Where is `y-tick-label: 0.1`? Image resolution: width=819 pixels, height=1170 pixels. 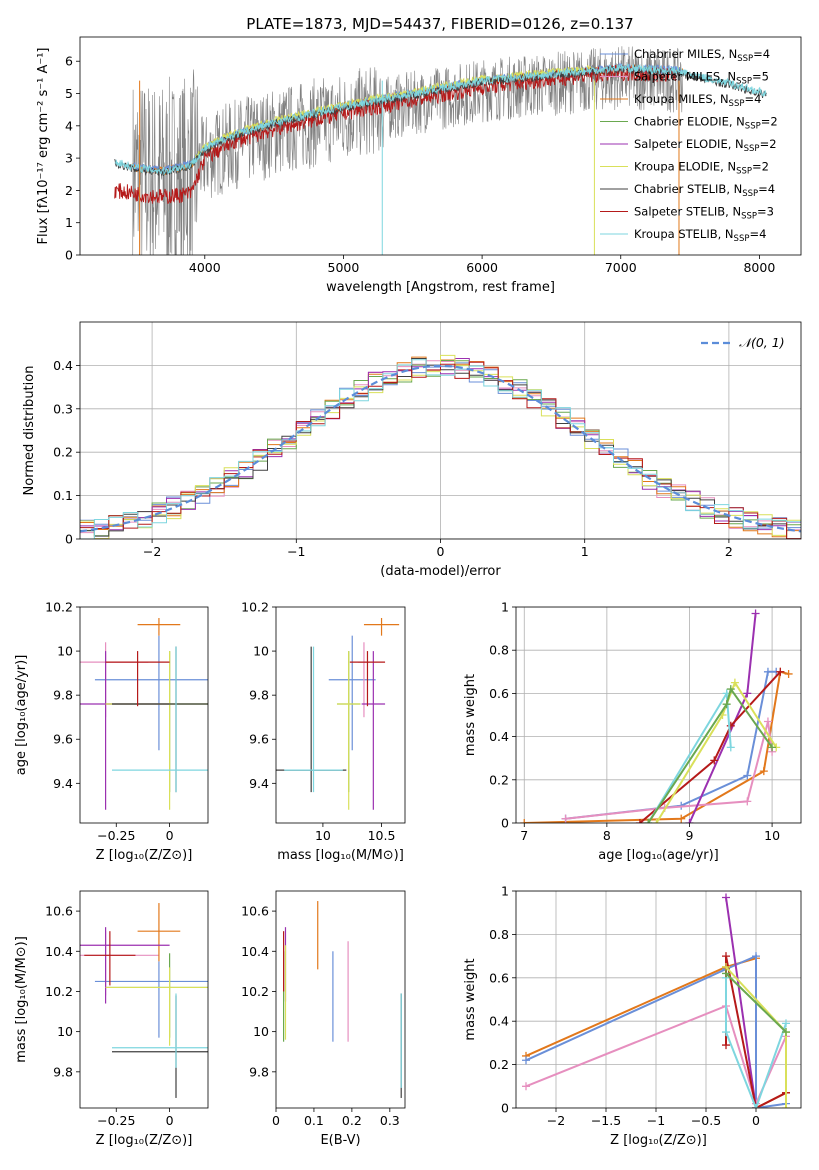 y-tick-label: 0.1 is located at coordinates (63, 495).